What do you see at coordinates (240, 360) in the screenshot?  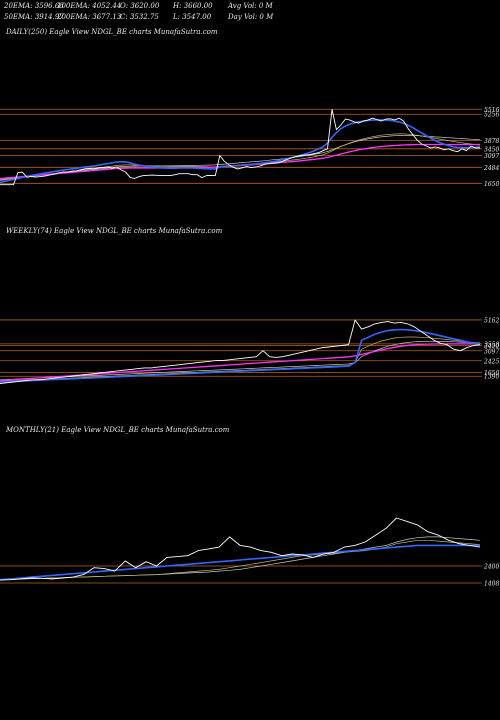 I see `weekly-ema-other-line` at bounding box center [240, 360].